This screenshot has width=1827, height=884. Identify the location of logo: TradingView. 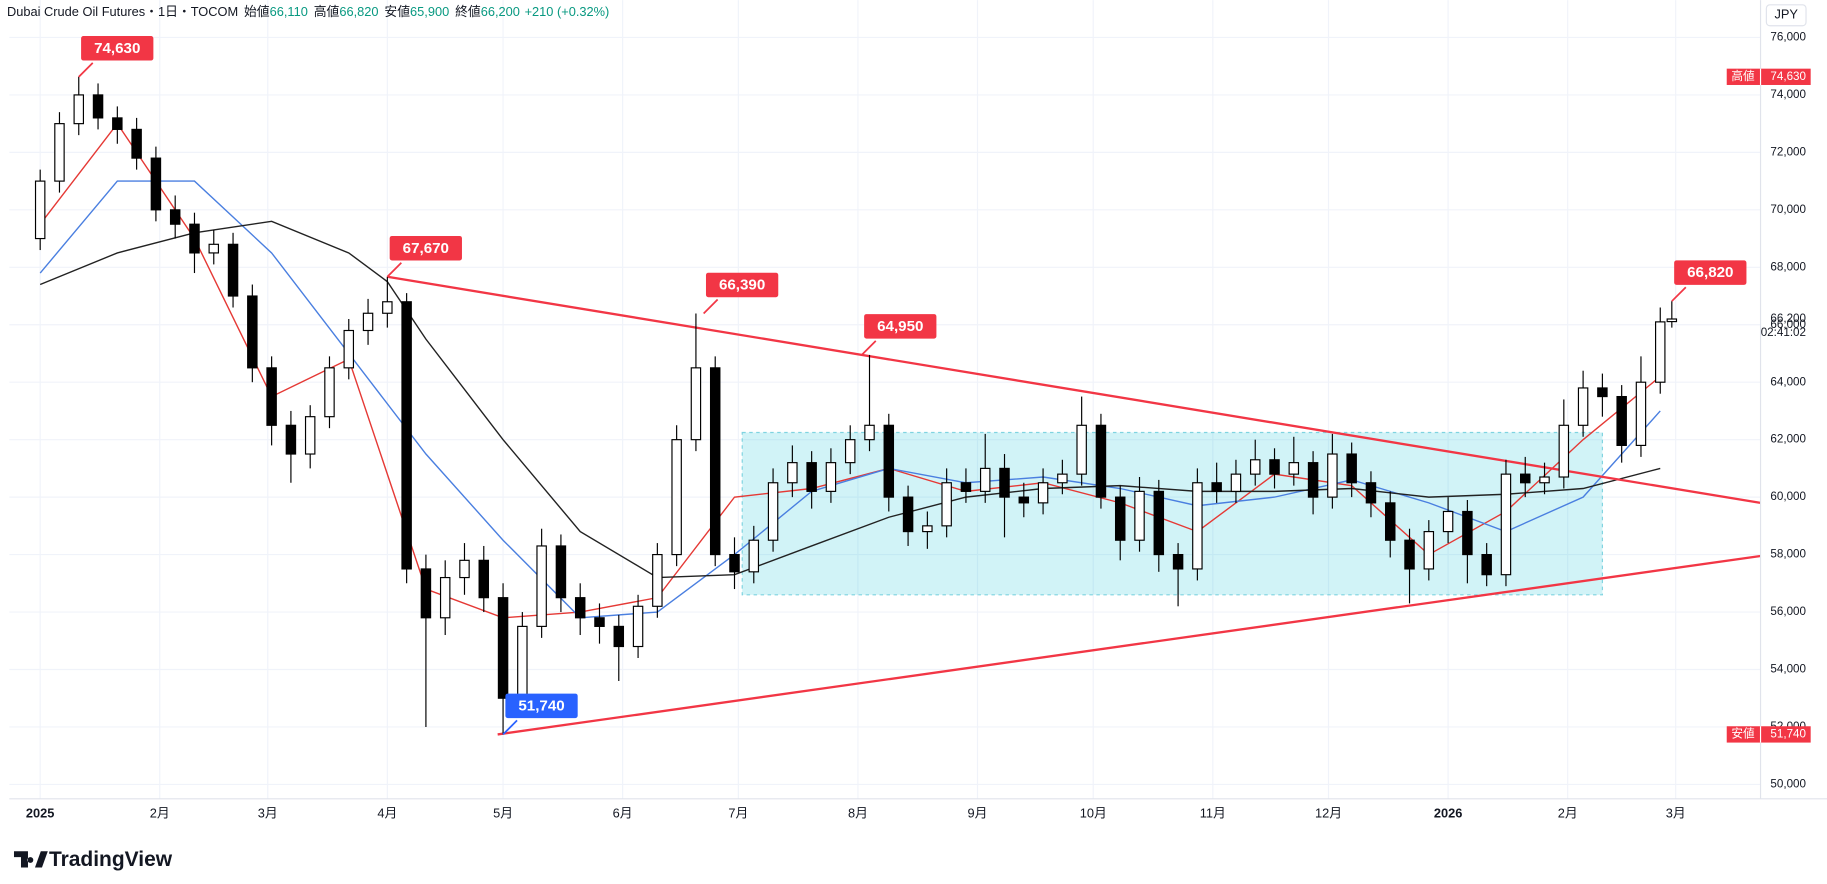
(93, 859).